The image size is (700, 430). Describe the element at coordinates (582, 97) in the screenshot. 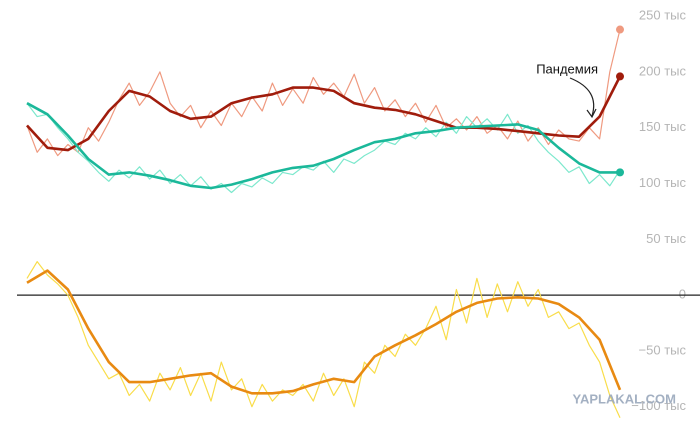

I see `annotation-arrow` at that location.